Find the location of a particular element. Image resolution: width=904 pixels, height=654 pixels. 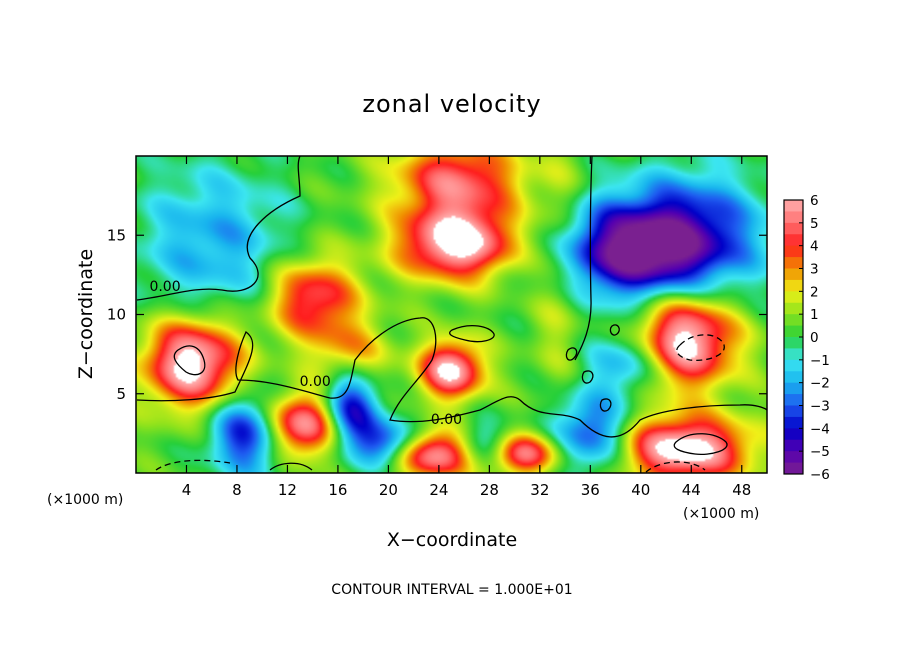

x-tick-label: 8 is located at coordinates (237, 490).